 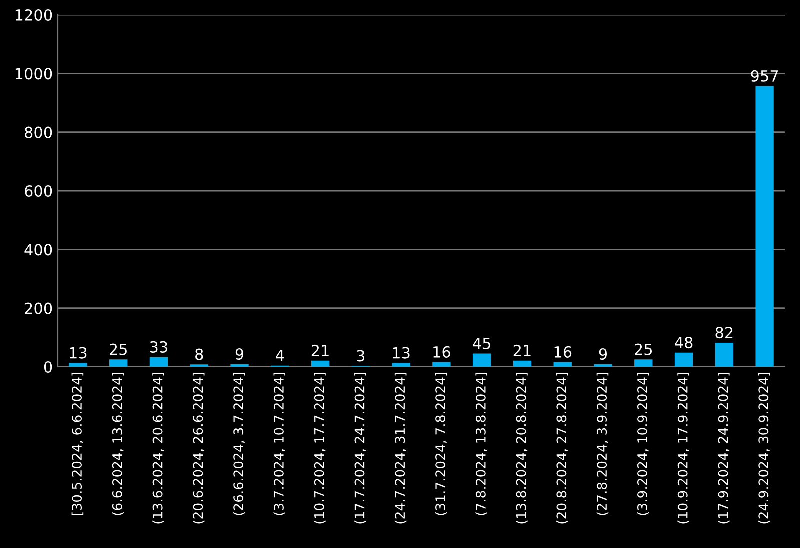 I want to click on data-label: 48, so click(x=684, y=343).